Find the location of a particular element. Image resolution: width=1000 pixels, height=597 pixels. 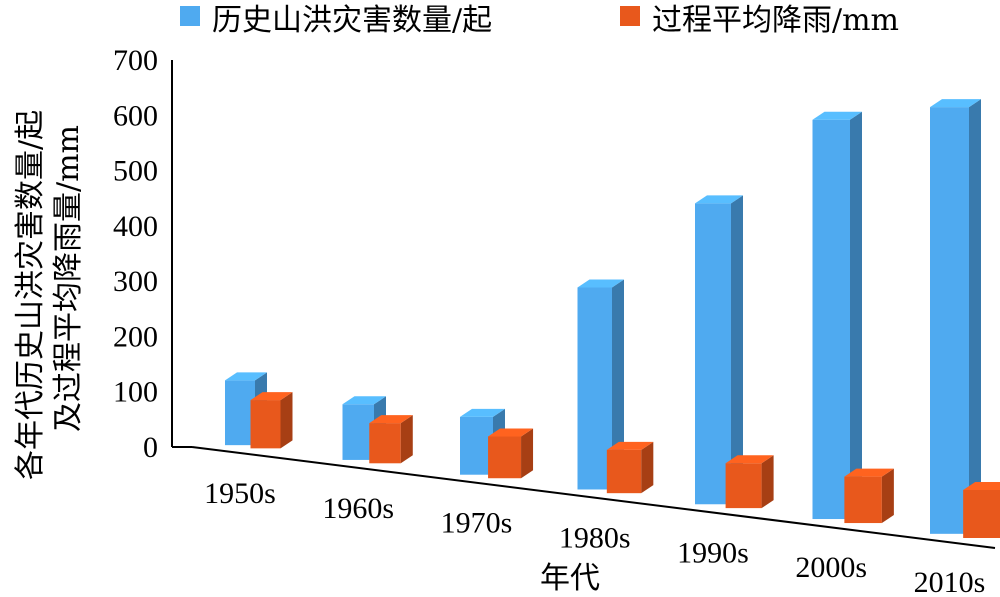

bar-rain-2010s-top is located at coordinates (981, 485).